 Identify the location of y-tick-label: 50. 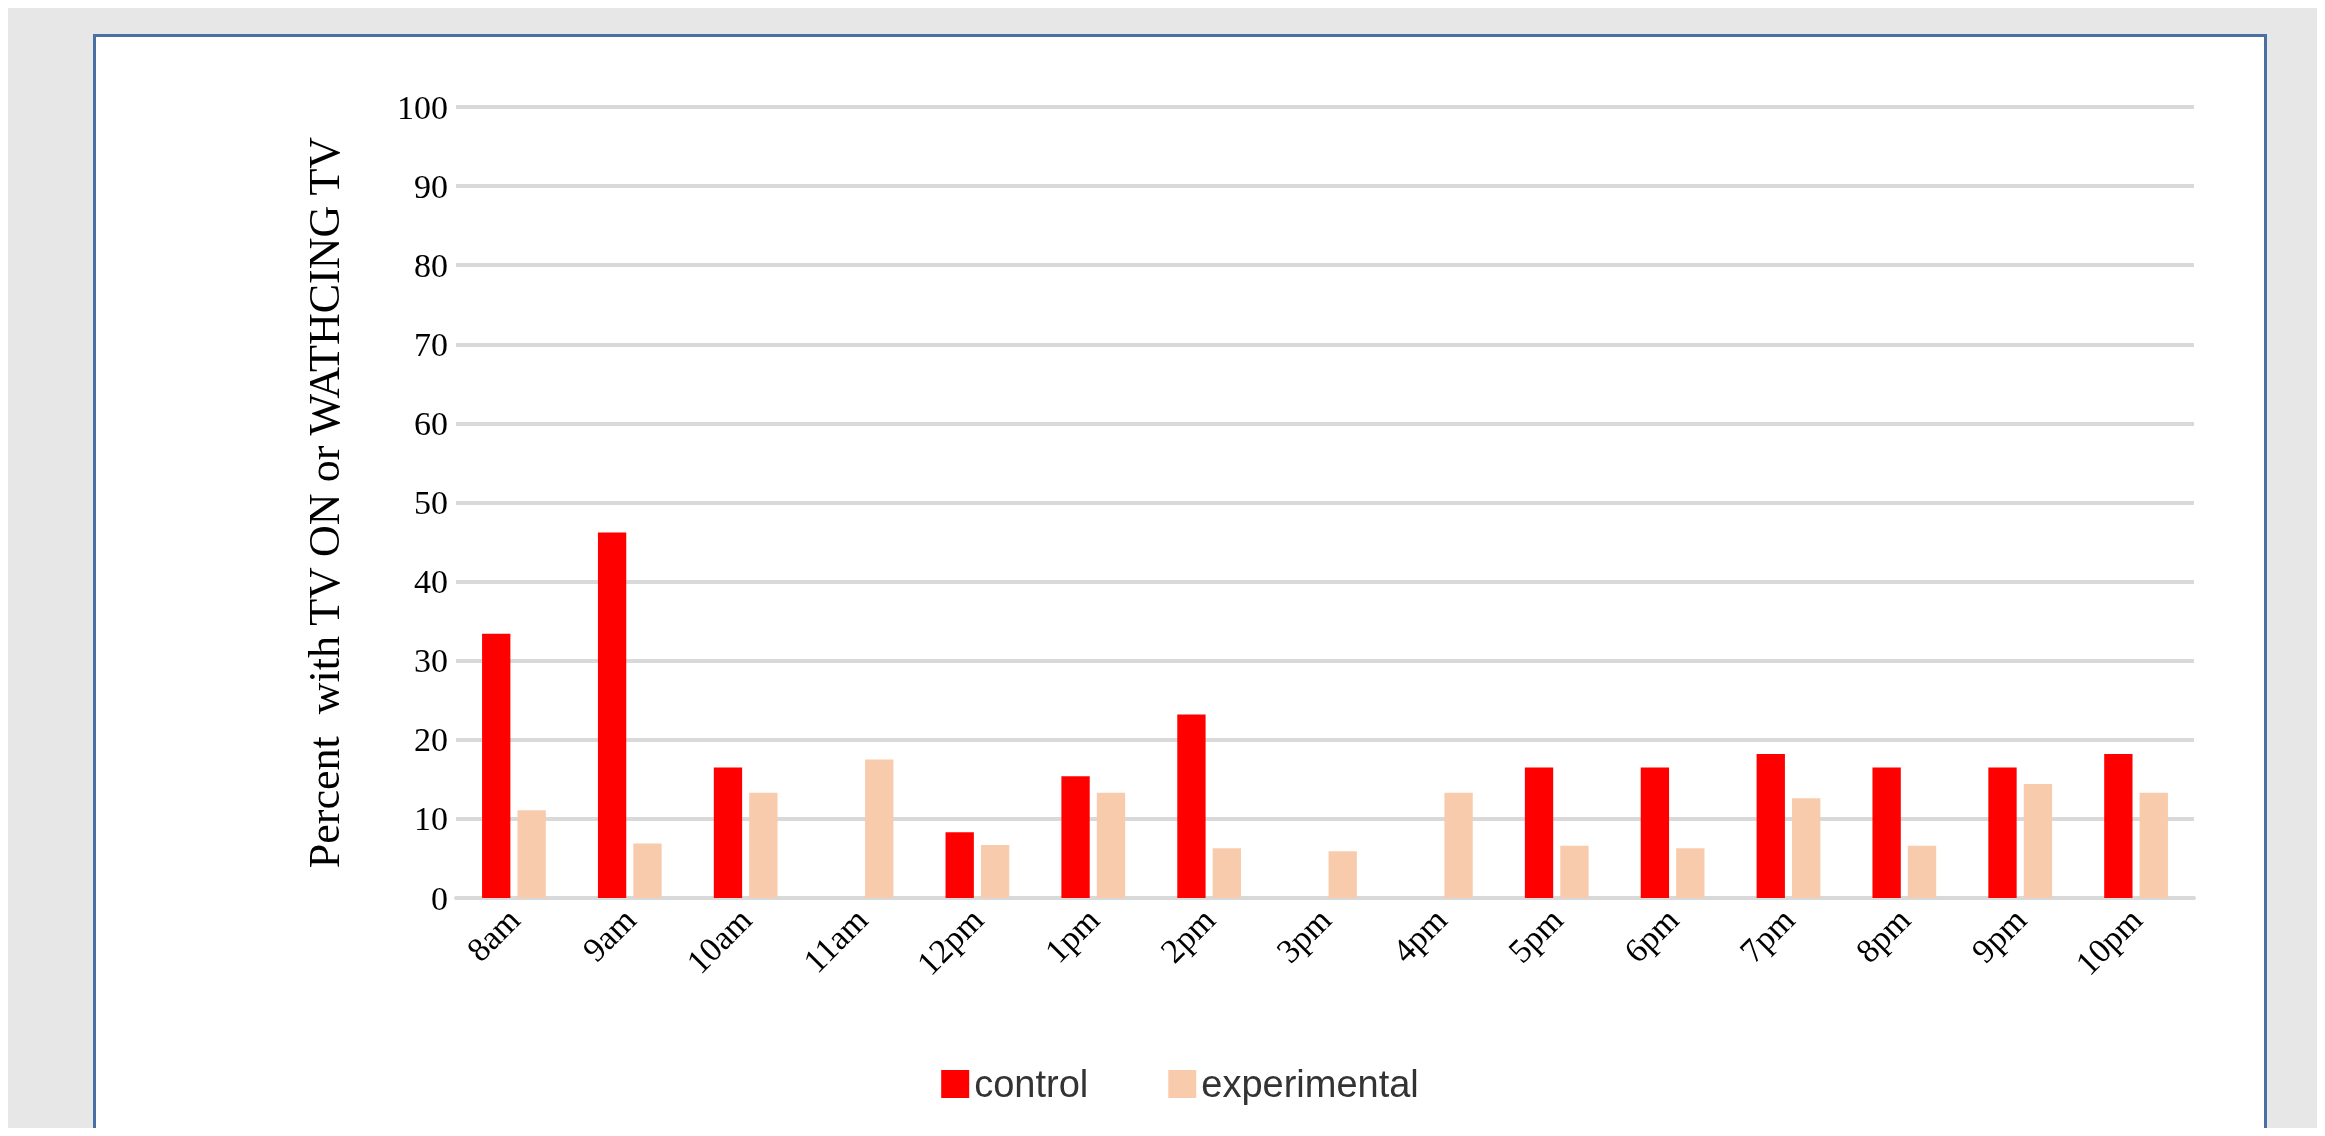
(431, 502).